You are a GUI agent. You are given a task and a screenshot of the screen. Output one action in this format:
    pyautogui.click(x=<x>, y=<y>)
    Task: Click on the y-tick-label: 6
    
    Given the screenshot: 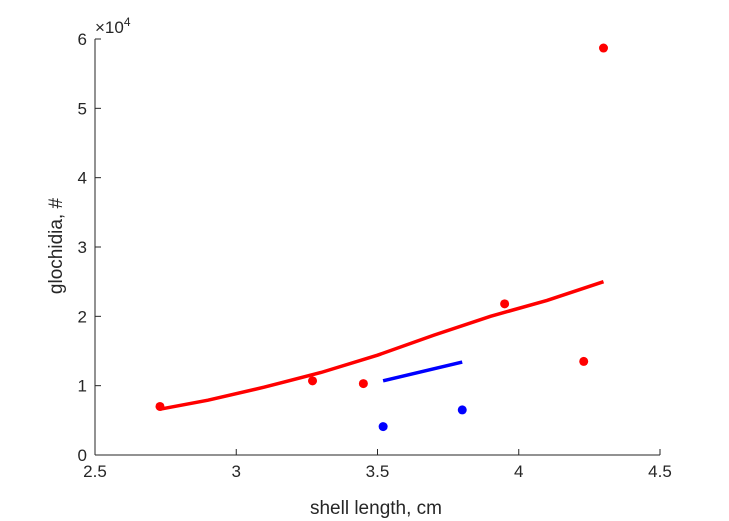 What is the action you would take?
    pyautogui.click(x=82, y=39)
    